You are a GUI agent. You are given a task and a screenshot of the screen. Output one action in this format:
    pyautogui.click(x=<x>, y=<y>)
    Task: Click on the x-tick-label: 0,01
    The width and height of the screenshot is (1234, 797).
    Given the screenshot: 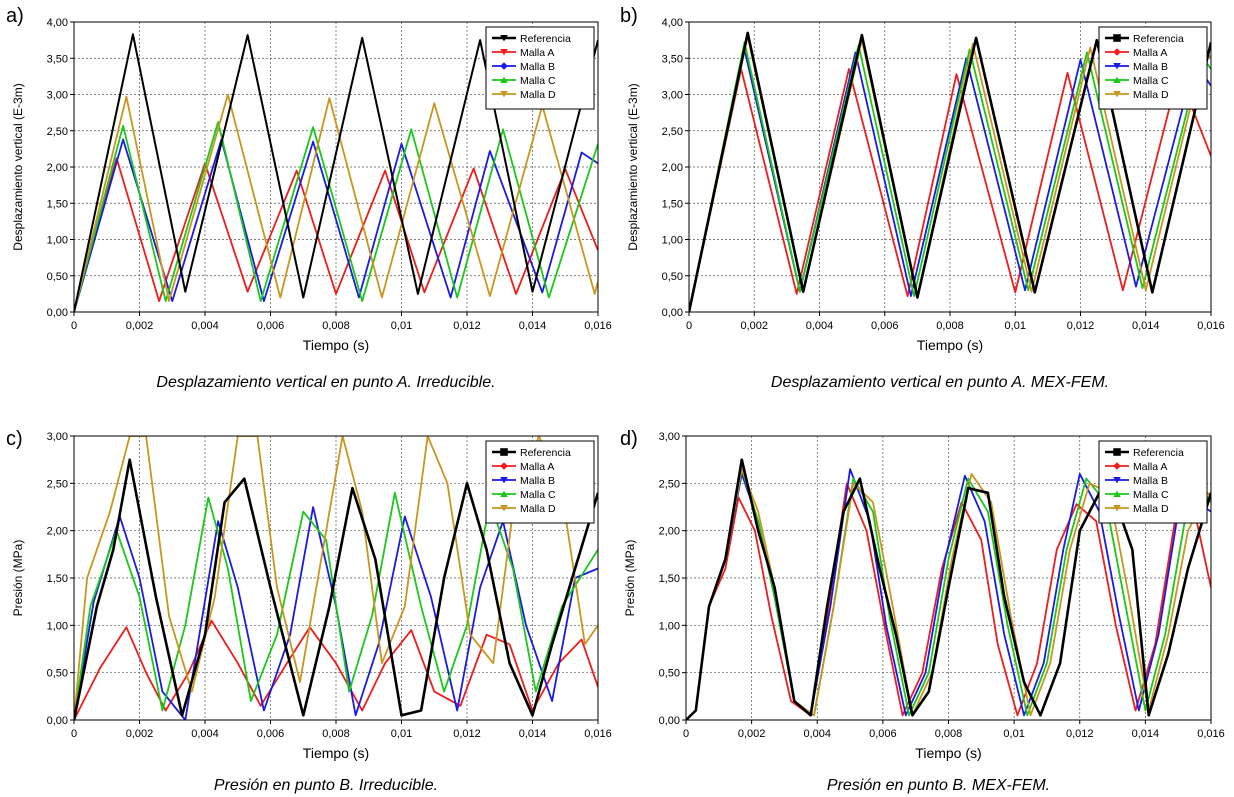 What is the action you would take?
    pyautogui.click(x=1013, y=734)
    